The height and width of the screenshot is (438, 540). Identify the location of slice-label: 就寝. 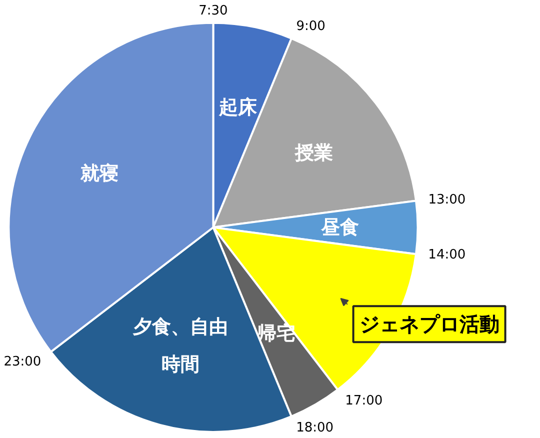
(99, 173).